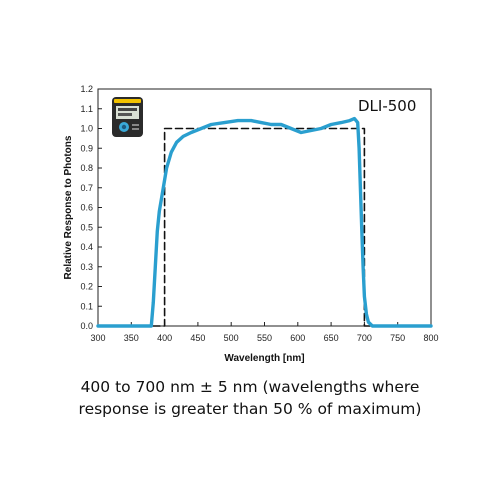 The image size is (500, 500). I want to click on y-tick-label: 0.2, so click(86, 287).